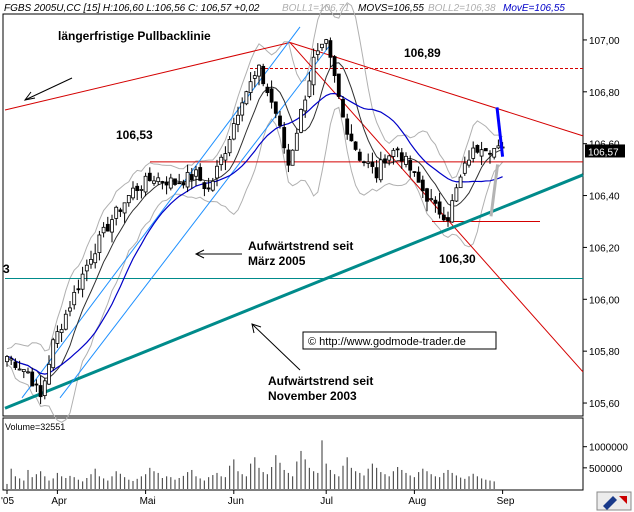 The width and height of the screenshot is (634, 512). I want to click on pullback-line, so click(147, 76).